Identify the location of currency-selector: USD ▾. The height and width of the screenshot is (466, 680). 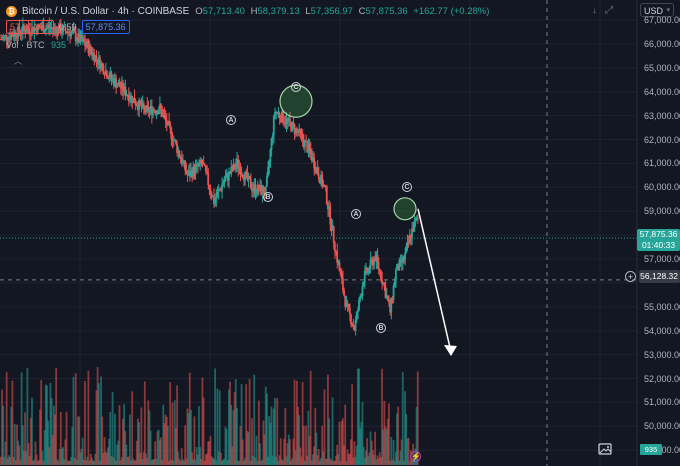
(657, 10).